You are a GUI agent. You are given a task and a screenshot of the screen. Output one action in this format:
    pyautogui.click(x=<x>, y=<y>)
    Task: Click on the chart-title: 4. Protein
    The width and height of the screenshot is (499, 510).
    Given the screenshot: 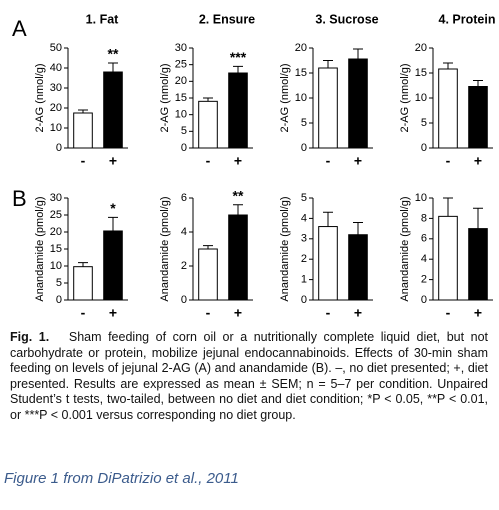 What is the action you would take?
    pyautogui.click(x=467, y=19)
    